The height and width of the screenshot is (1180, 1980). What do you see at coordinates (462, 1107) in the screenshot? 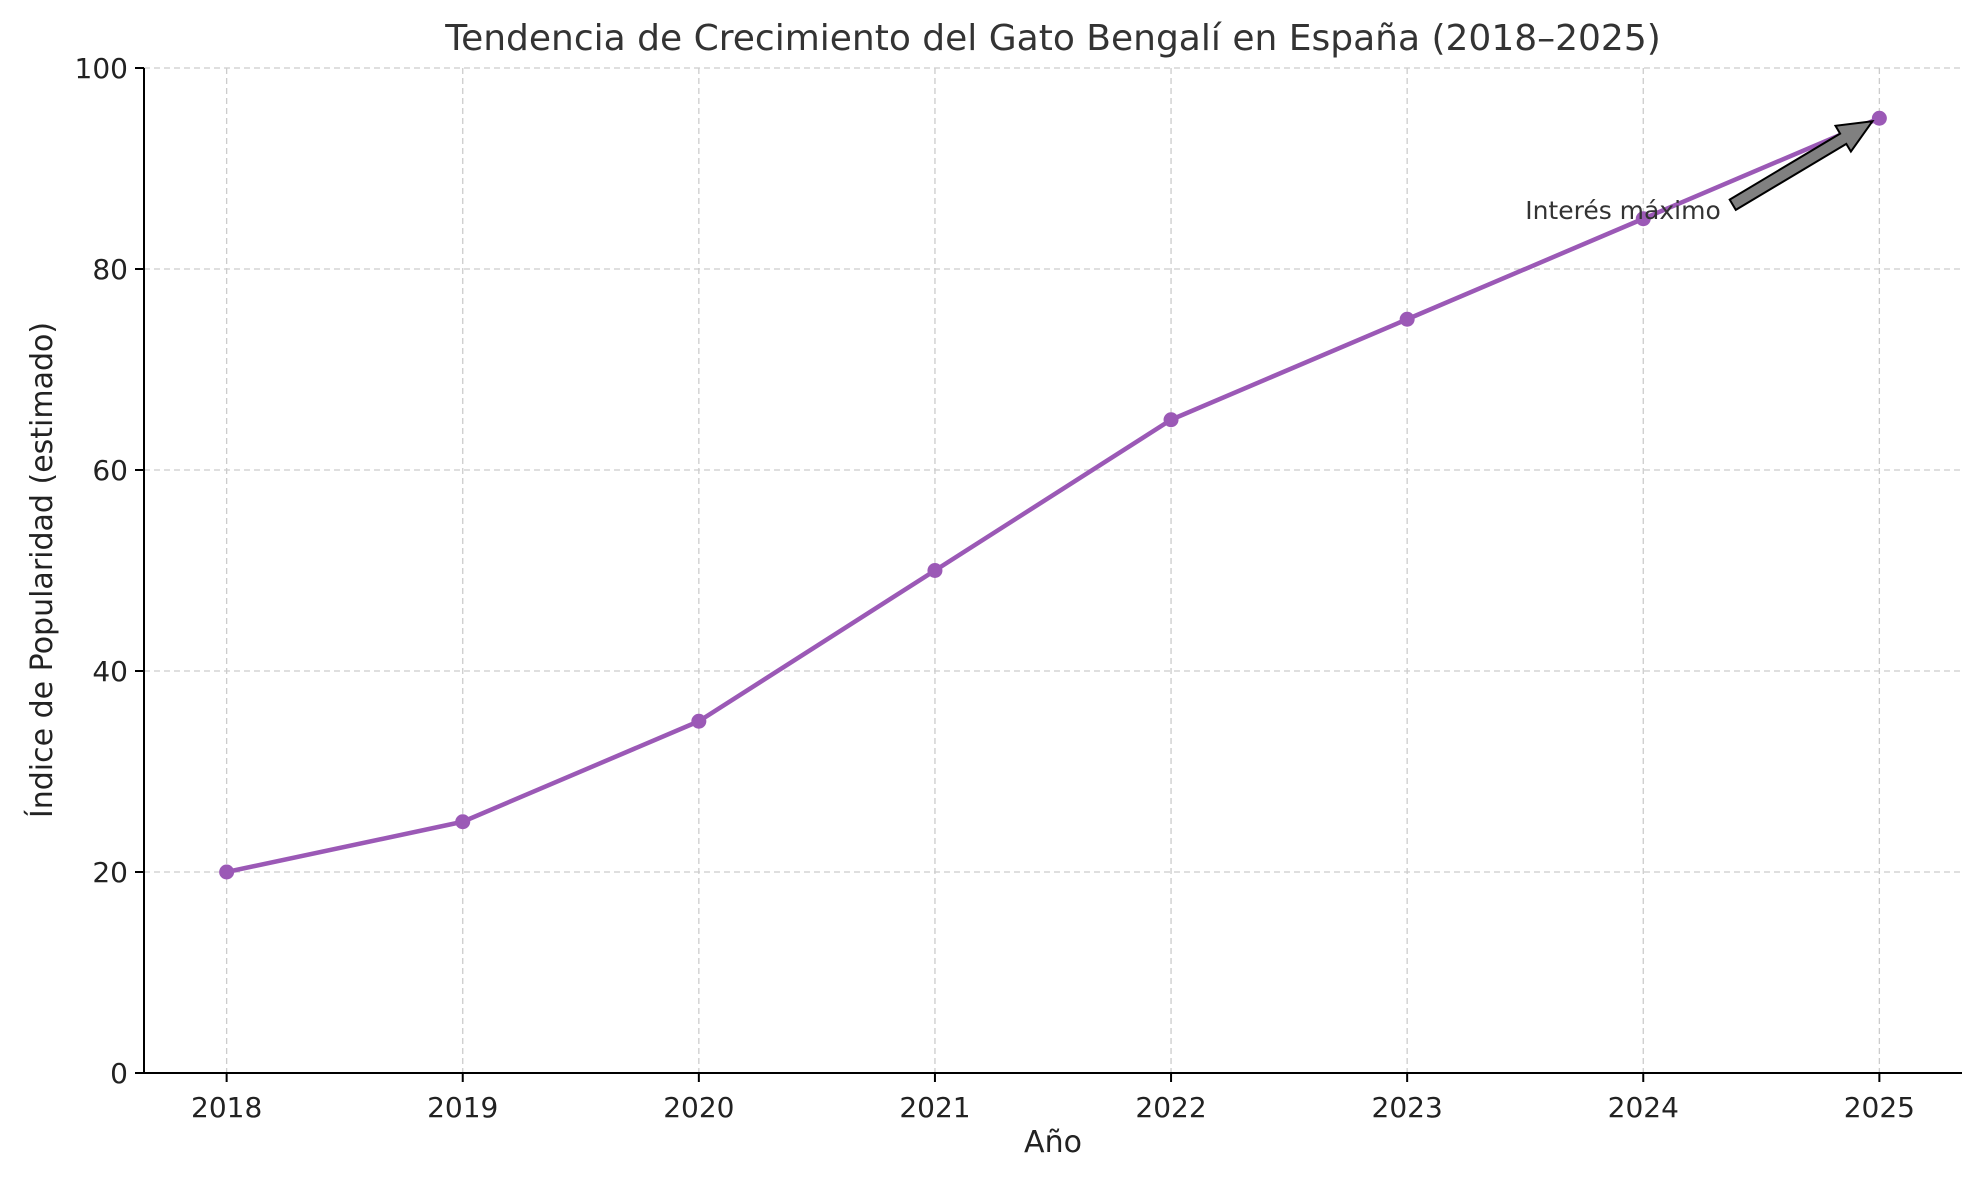
I see `x-tick-label: 2019` at bounding box center [462, 1107].